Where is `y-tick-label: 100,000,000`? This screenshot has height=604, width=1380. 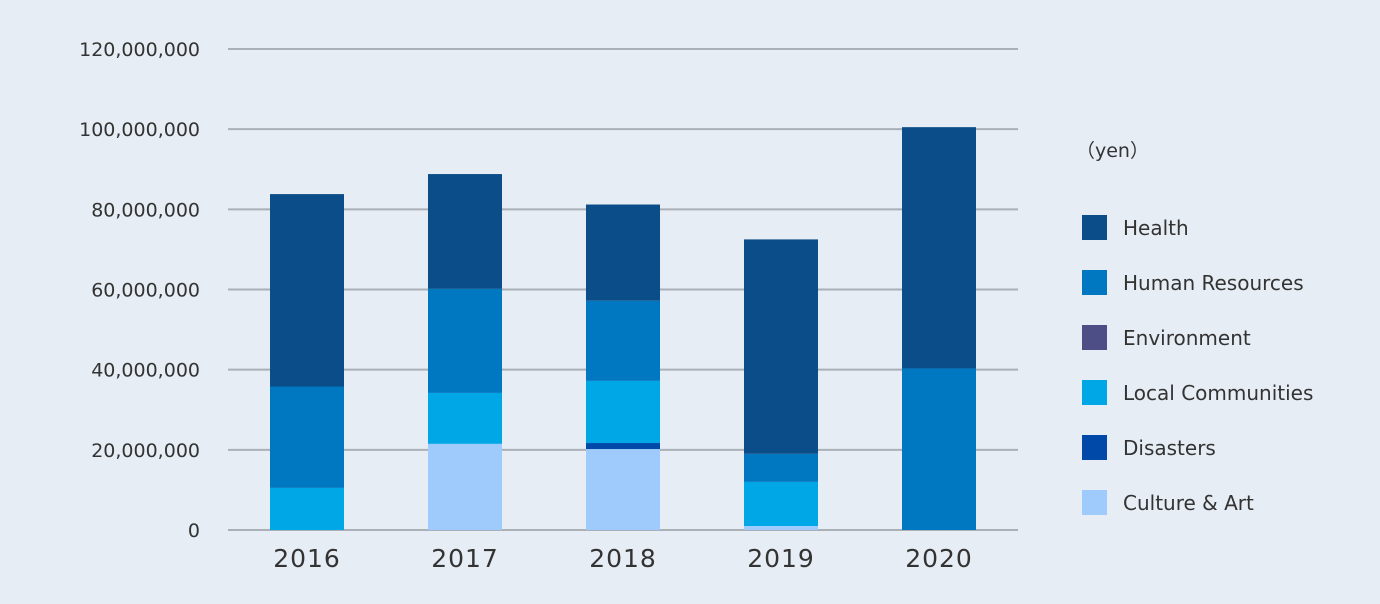
y-tick-label: 100,000,000 is located at coordinates (139, 130).